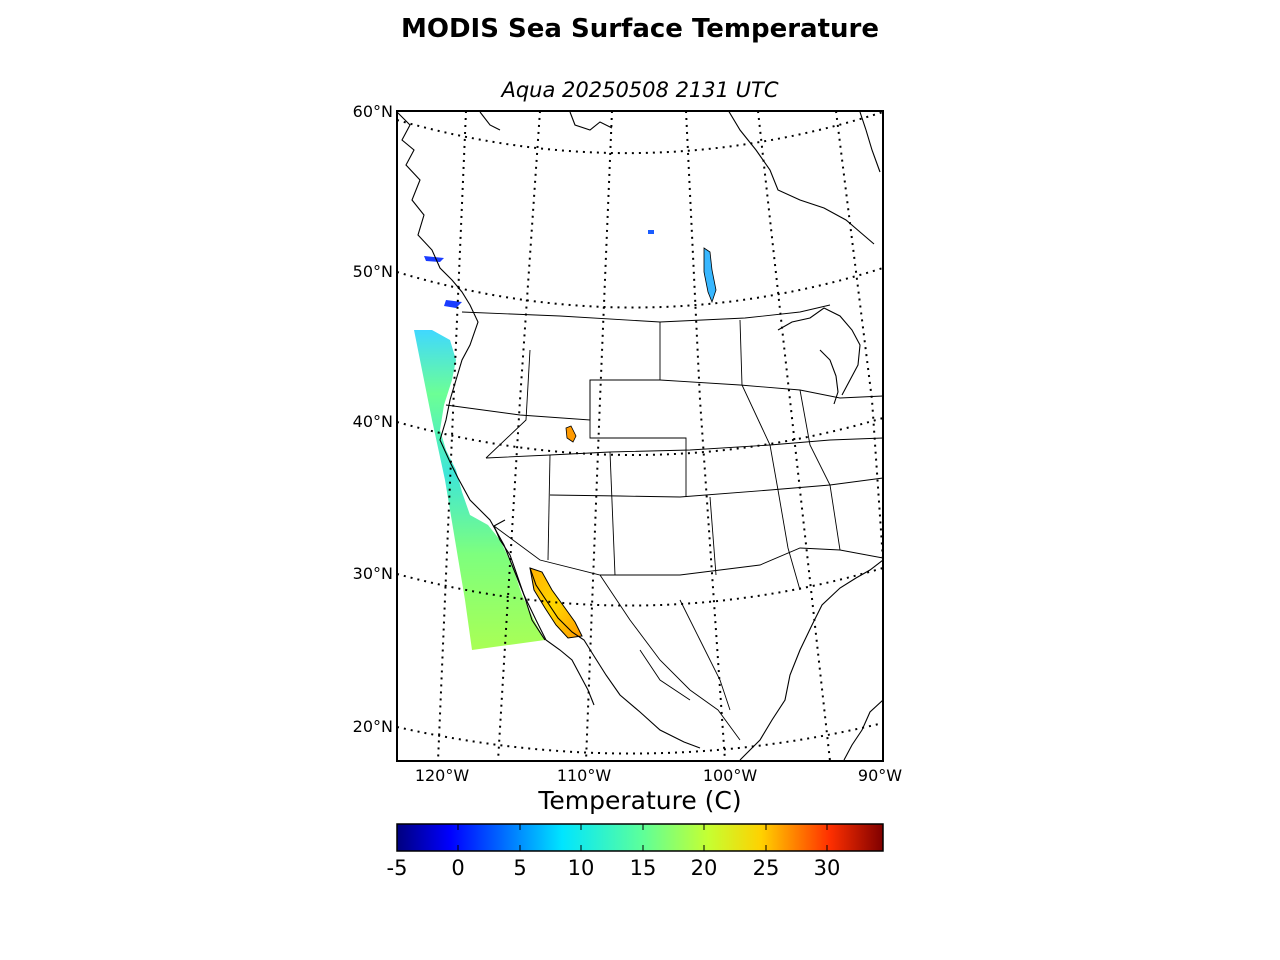 The height and width of the screenshot is (960, 1280). I want to click on sst-great-salt-lake, so click(571, 434).